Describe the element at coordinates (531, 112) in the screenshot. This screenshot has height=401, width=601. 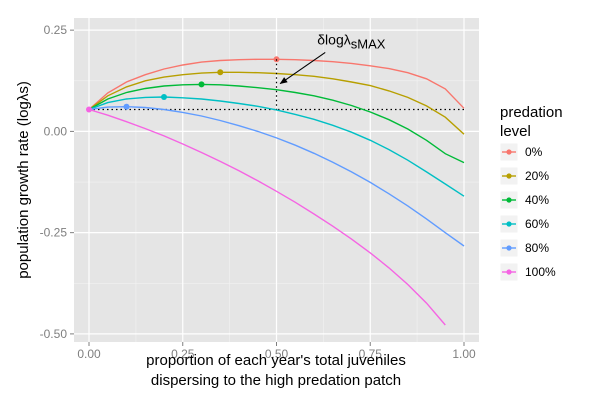
I see `legend-title-line1: predation` at that location.